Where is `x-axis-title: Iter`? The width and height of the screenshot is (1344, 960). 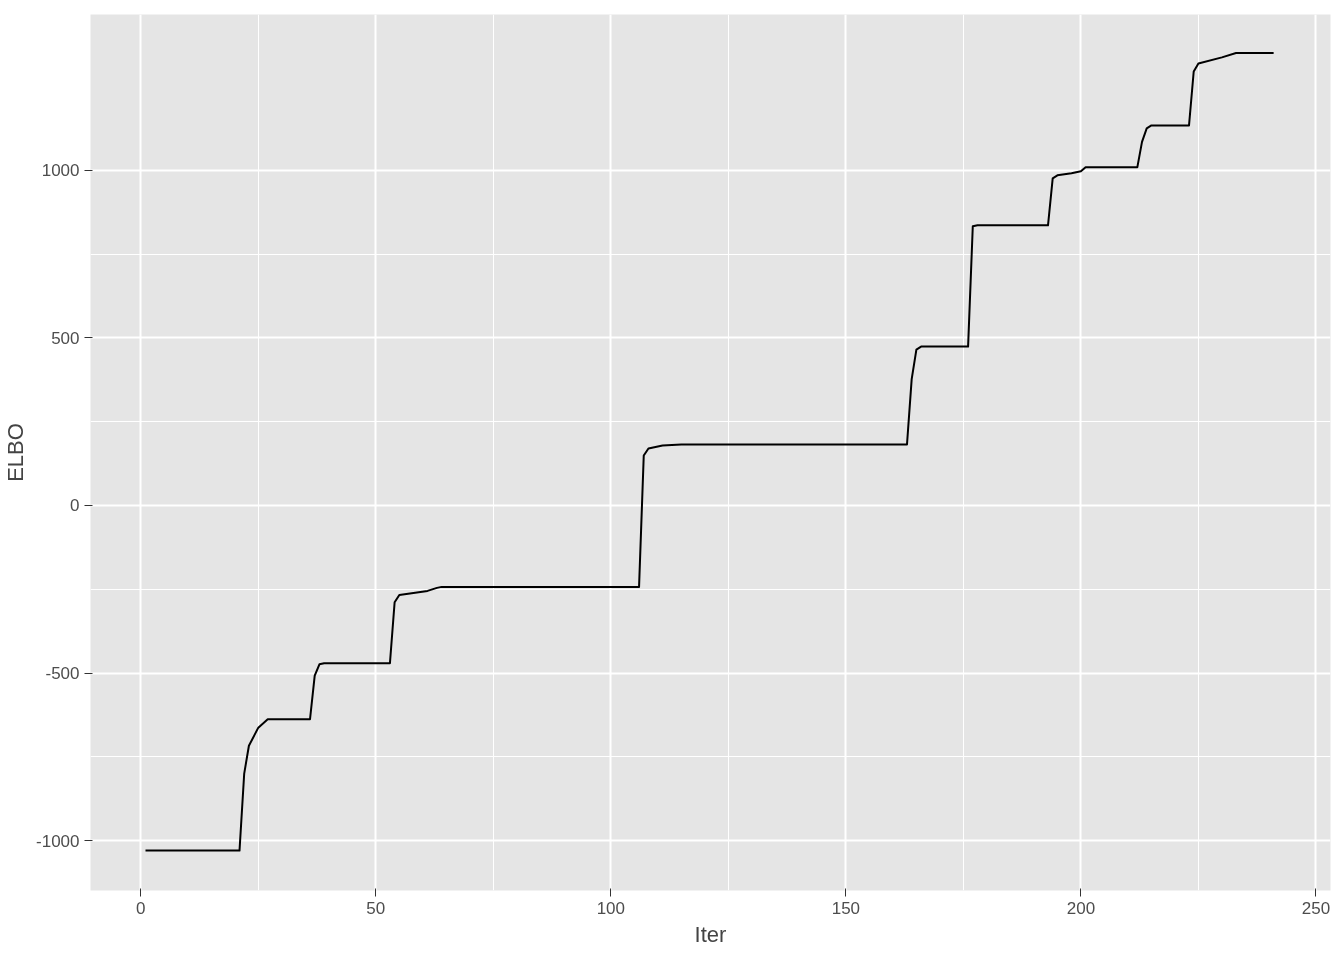
x-axis-title: Iter is located at coordinates (710, 934).